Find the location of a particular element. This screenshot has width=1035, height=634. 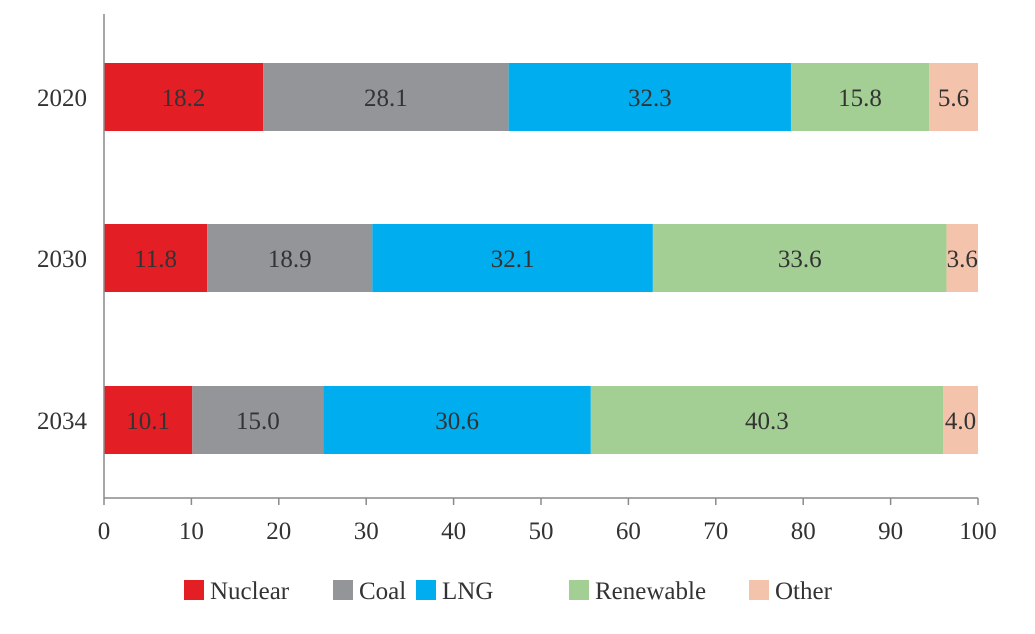

data-label-other-2030: 3.6 is located at coordinates (962, 259).